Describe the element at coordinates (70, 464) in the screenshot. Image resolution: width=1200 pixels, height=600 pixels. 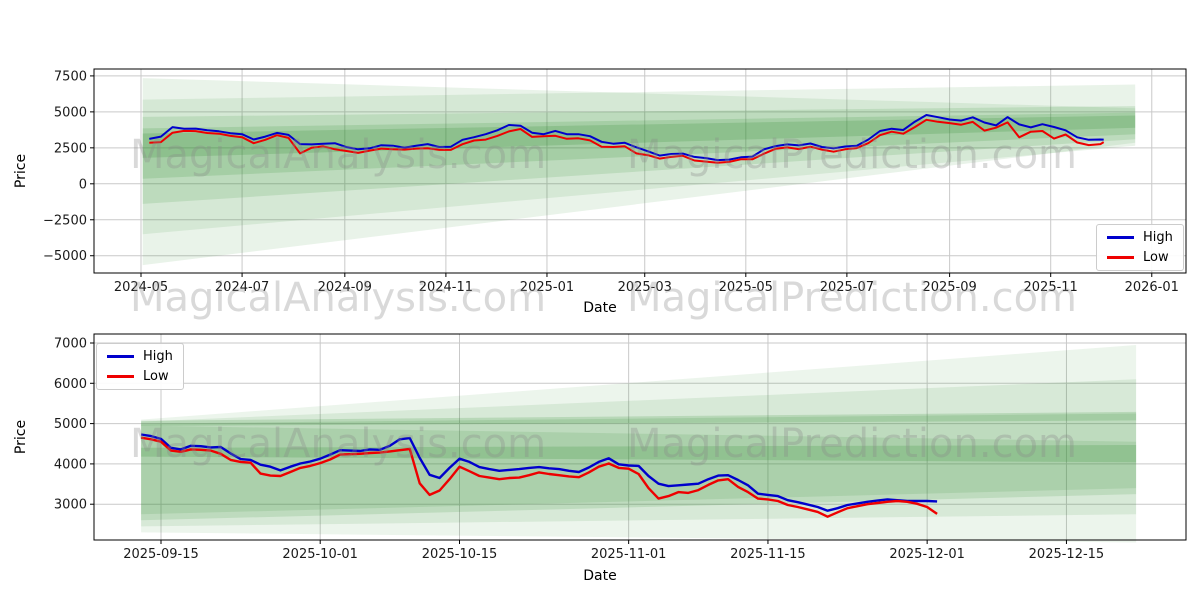
I see `y-tick-label: 4000` at that location.